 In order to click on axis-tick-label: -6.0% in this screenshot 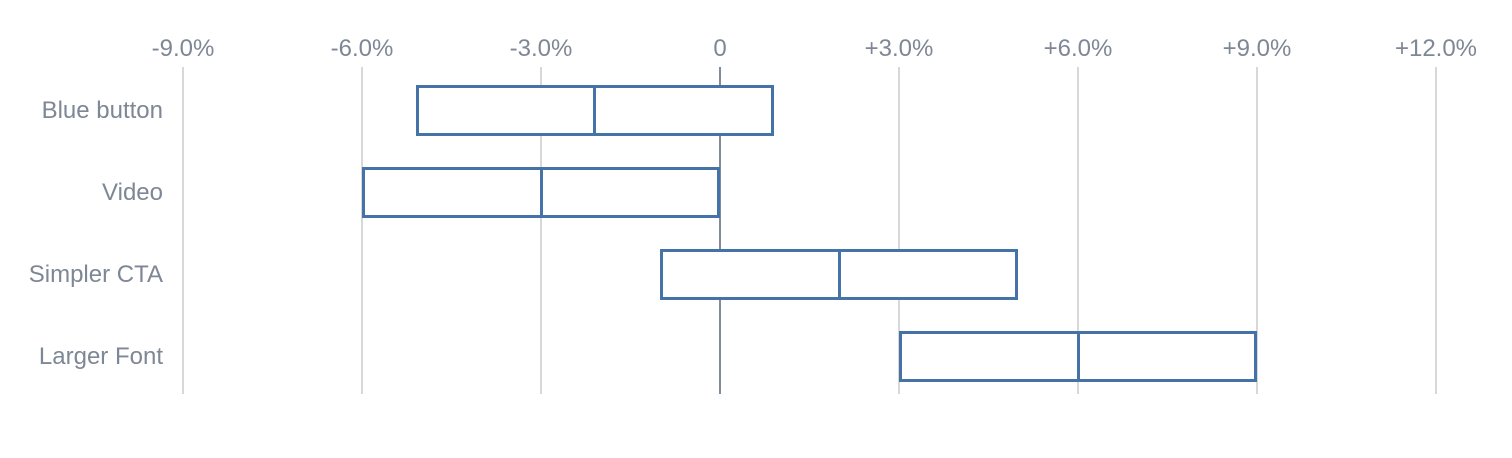, I will do `click(362, 48)`.